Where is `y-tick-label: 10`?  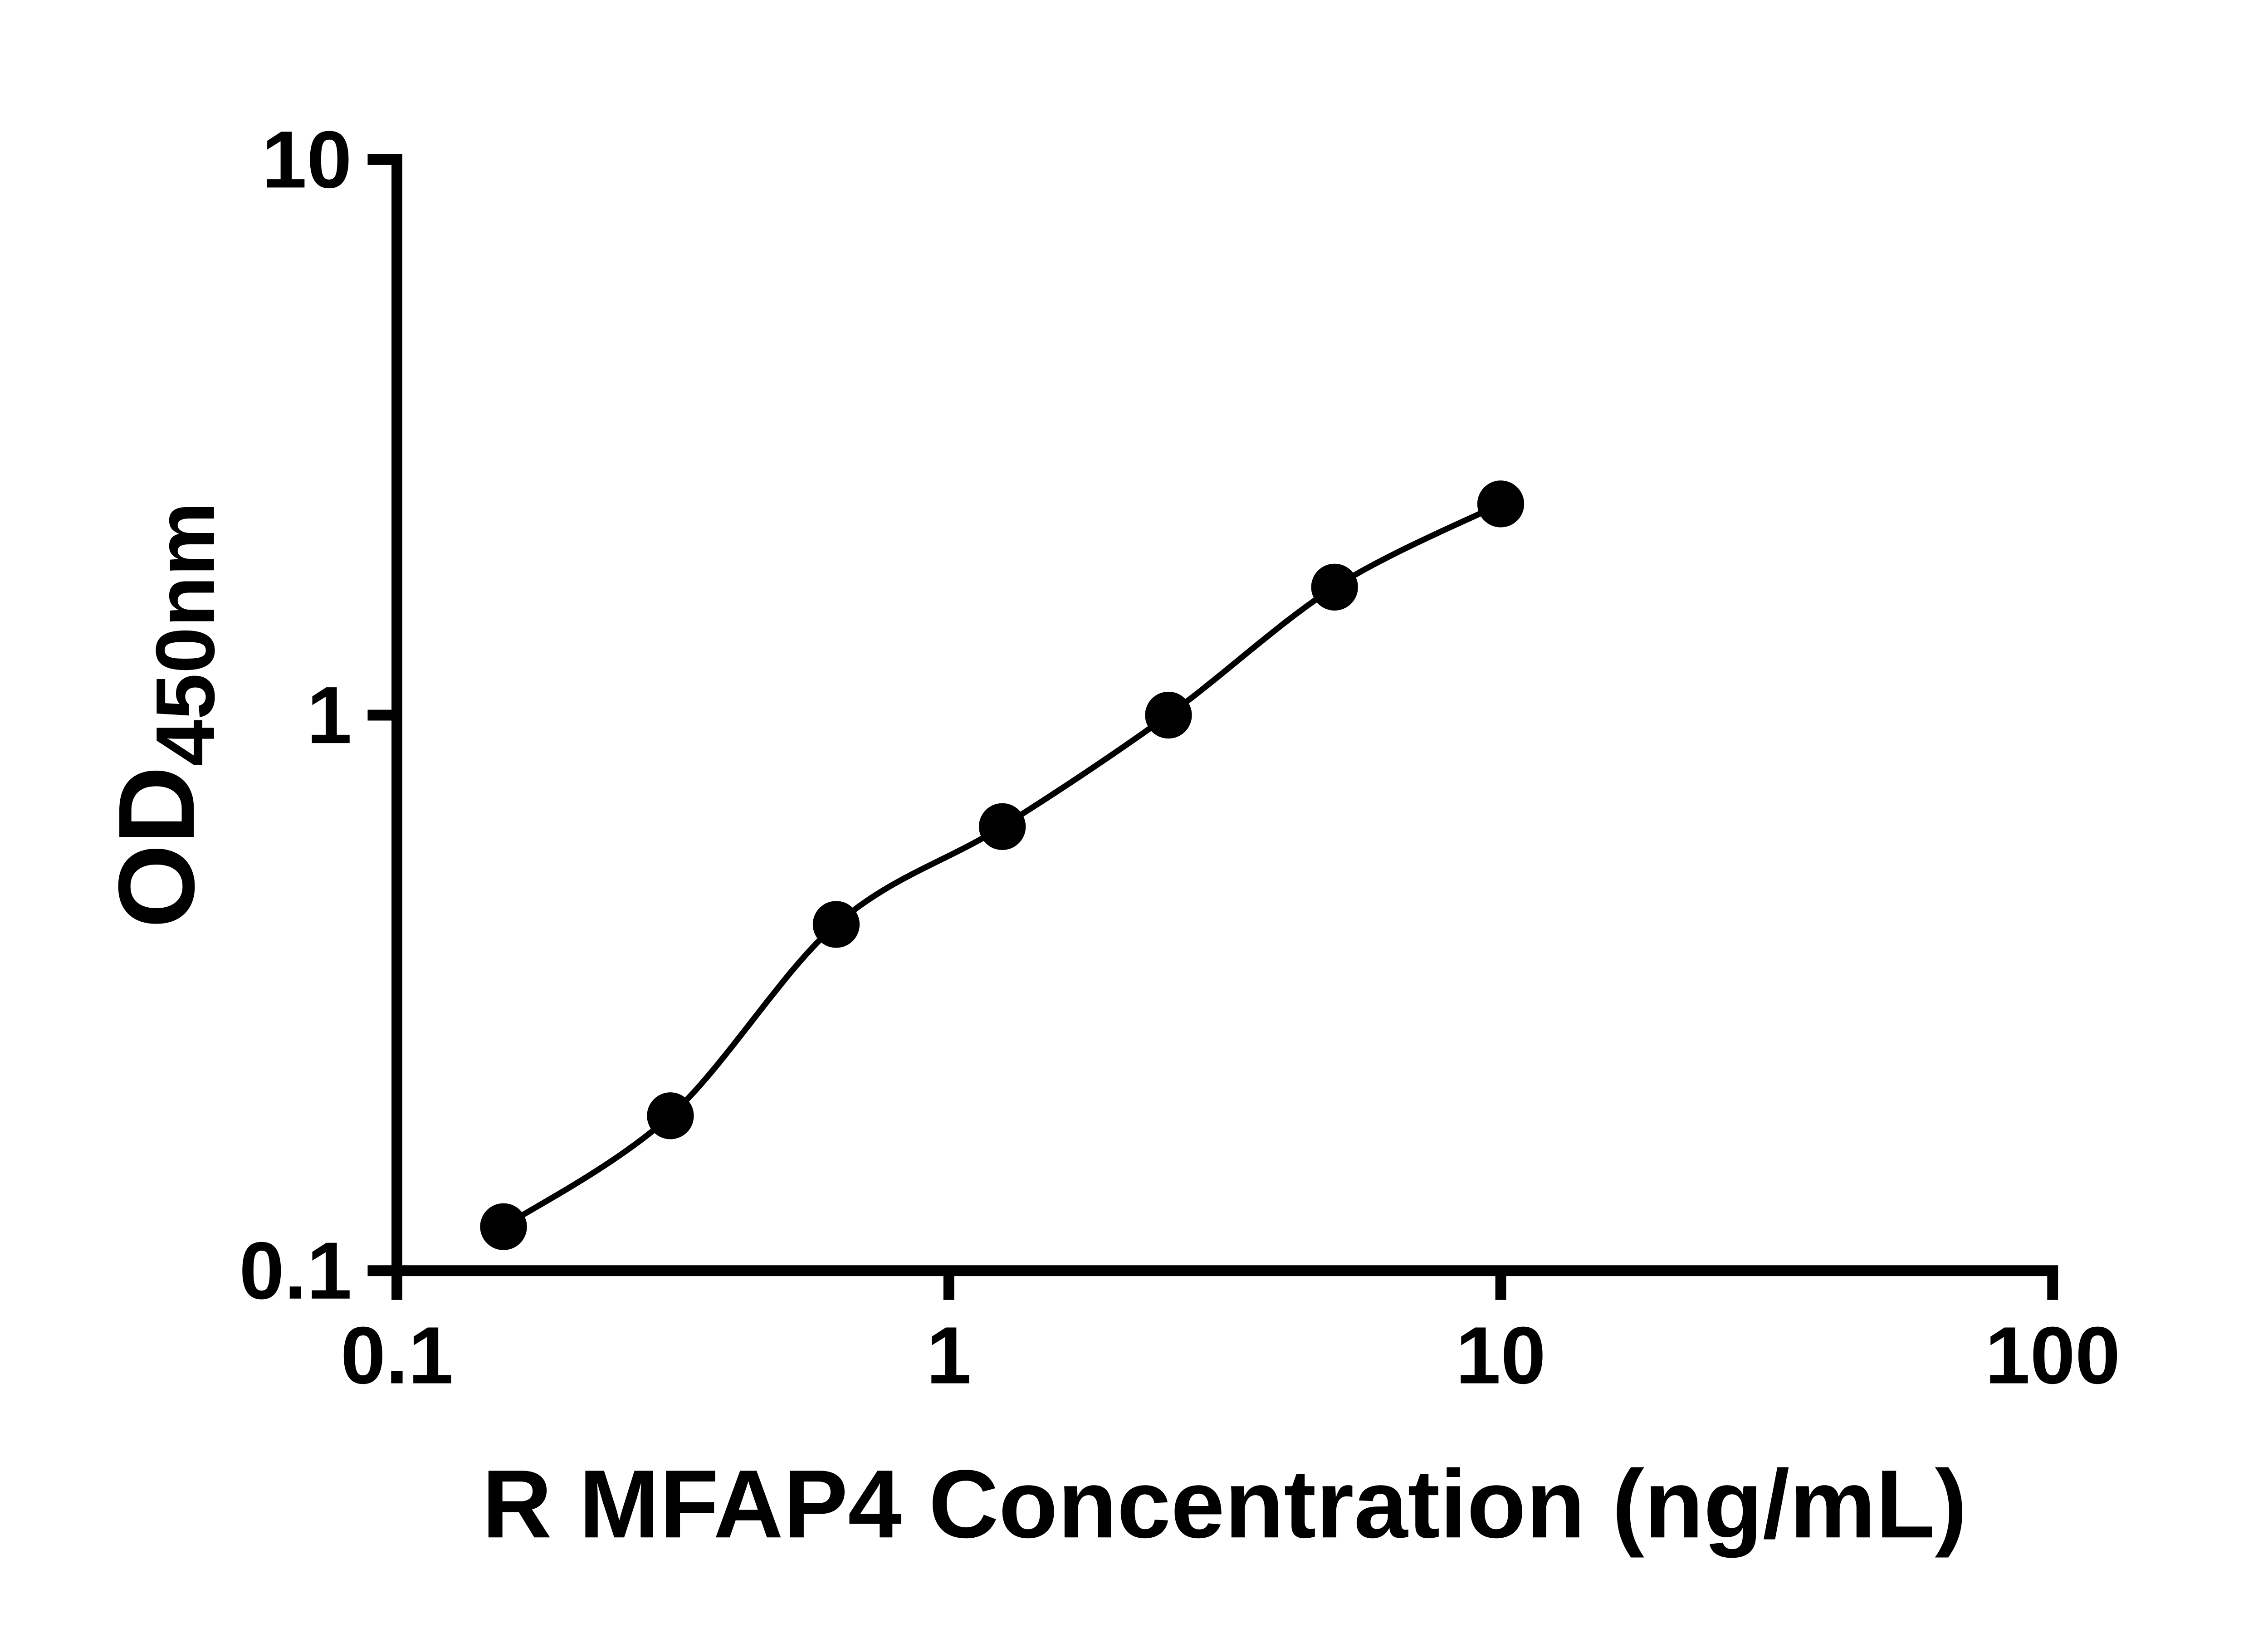 y-tick-label: 10 is located at coordinates (307, 159).